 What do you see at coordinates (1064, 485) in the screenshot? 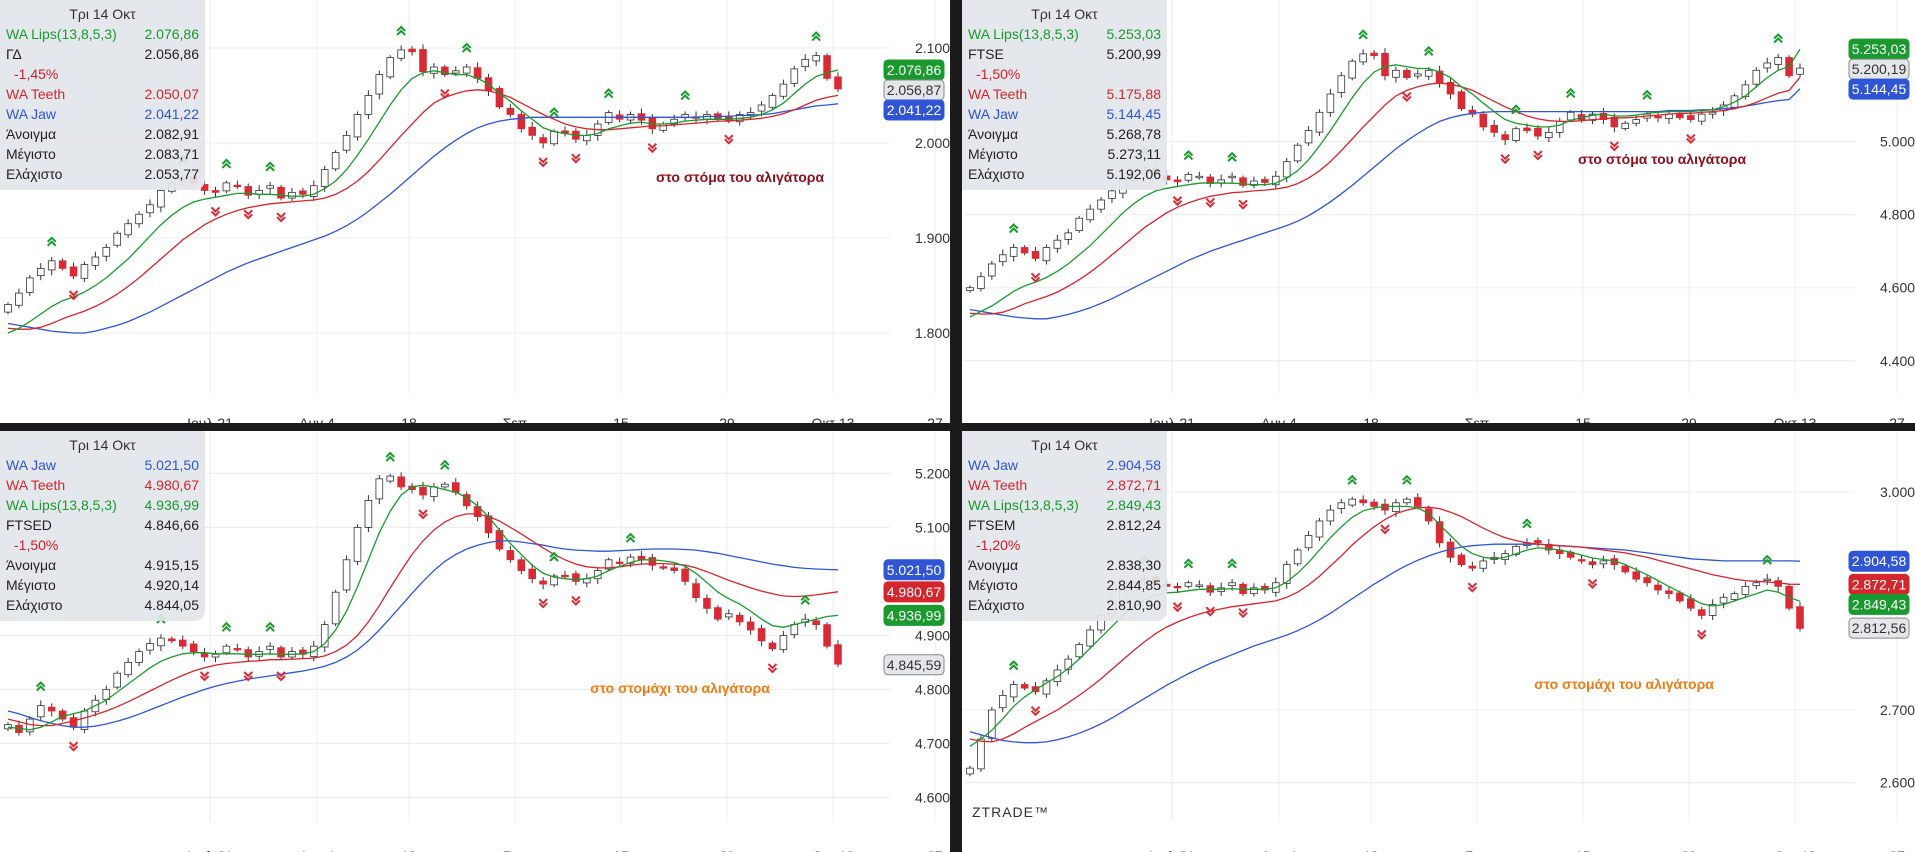
I see `legend-row-teeth: WA Teeth 2.872,71` at bounding box center [1064, 485].